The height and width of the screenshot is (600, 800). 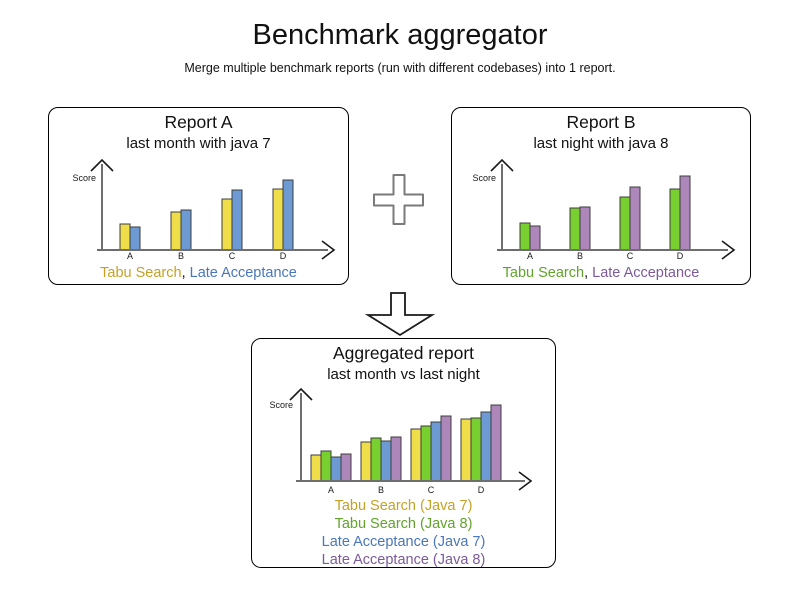 I want to click on report-a-subtitle: last month with java 7, so click(x=198, y=143).